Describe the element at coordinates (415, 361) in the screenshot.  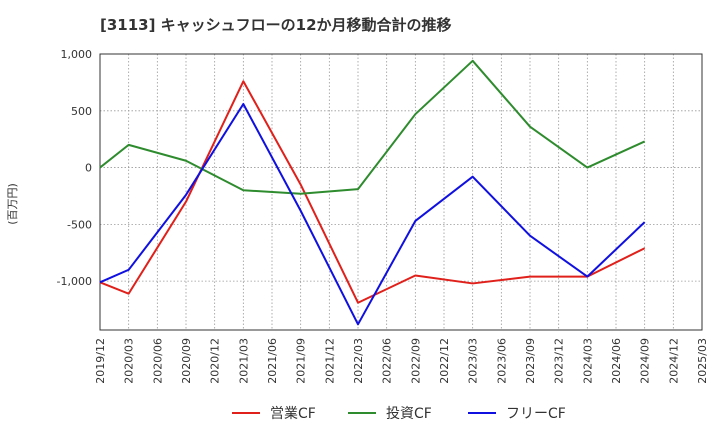
I see `x-tick-label: 2022/09` at that location.